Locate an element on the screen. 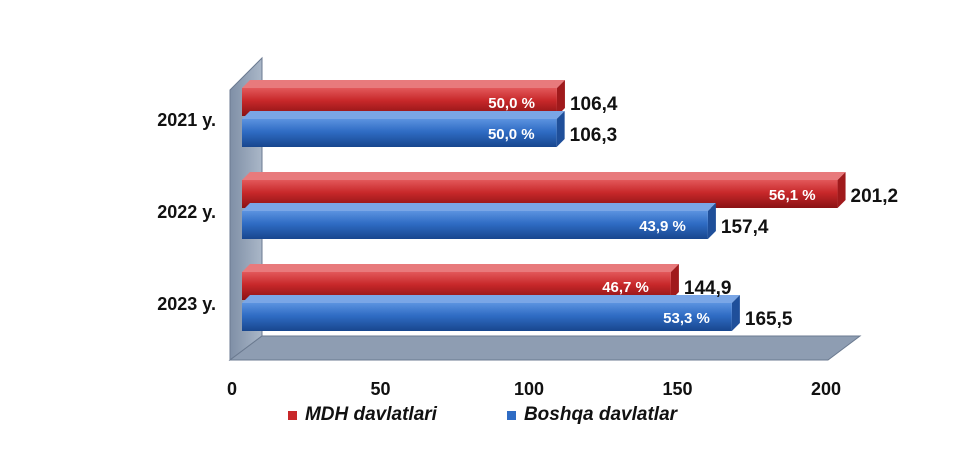  legend-label-mdh: MDH davlatlari is located at coordinates (370, 414).